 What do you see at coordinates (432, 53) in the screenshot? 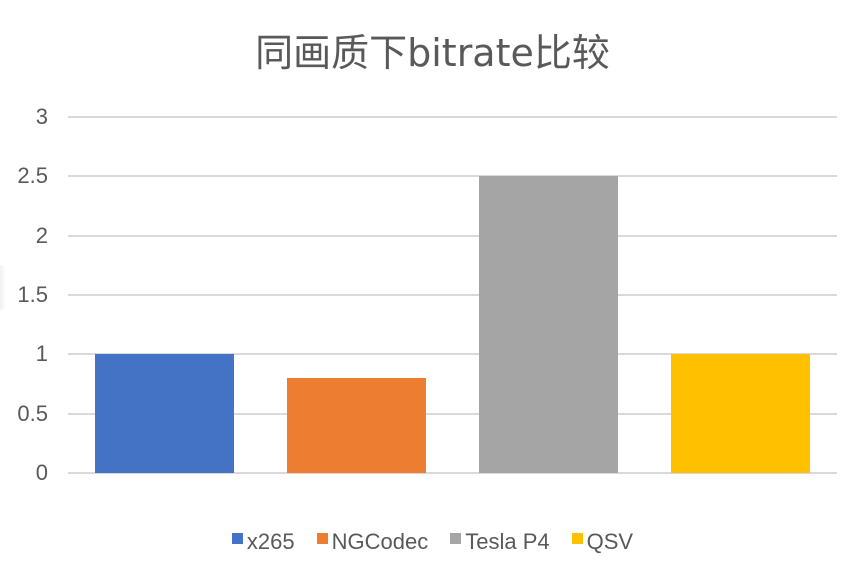
I see `chart-title: 同画质下bitrate比较` at bounding box center [432, 53].